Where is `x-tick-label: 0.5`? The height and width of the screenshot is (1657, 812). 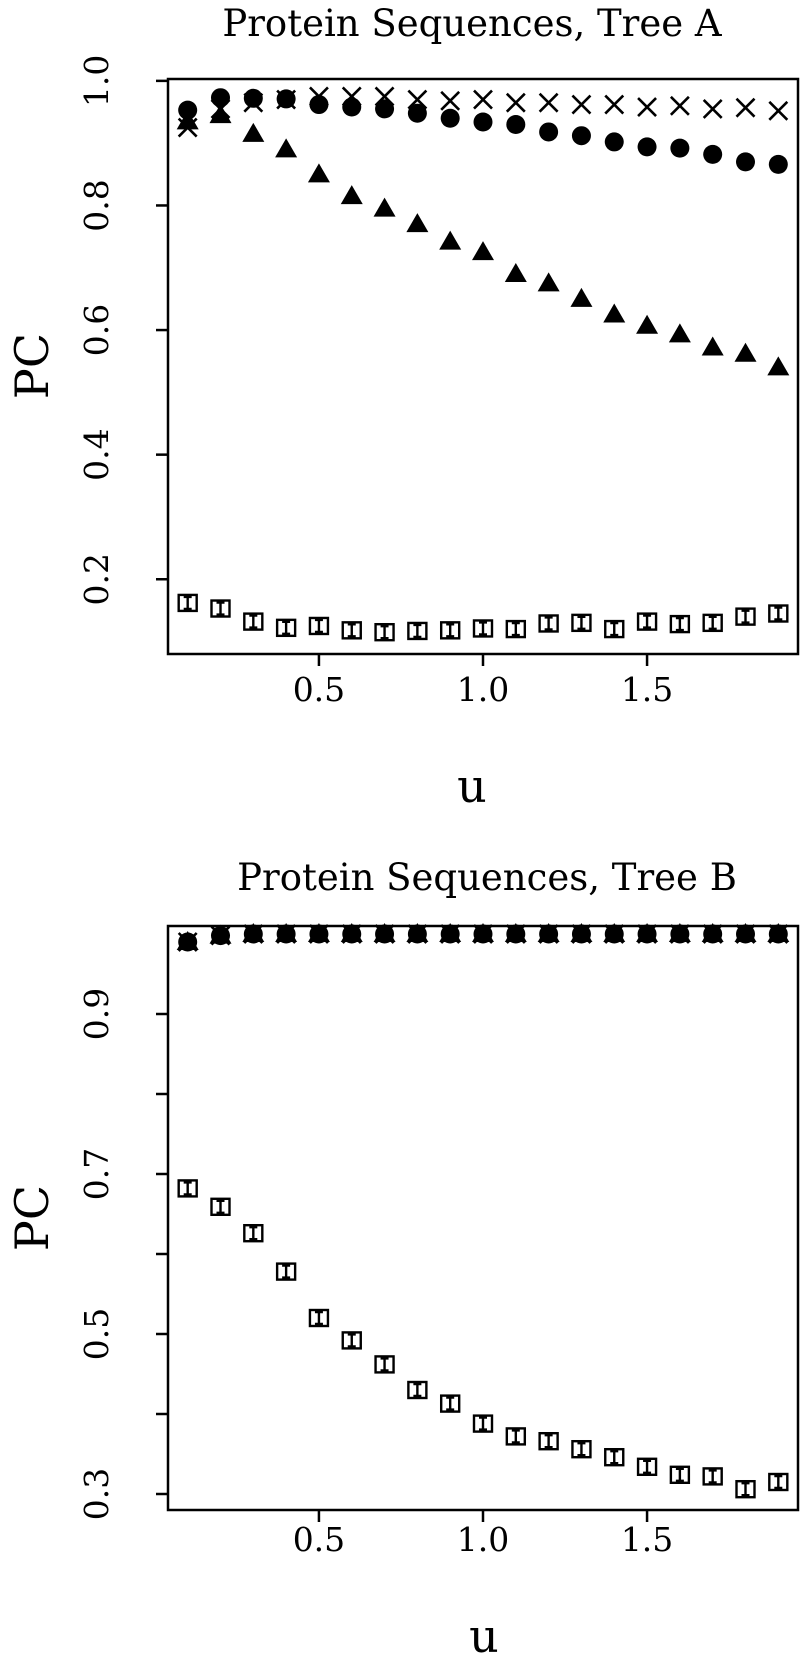 x-tick-label: 0.5 is located at coordinates (319, 689).